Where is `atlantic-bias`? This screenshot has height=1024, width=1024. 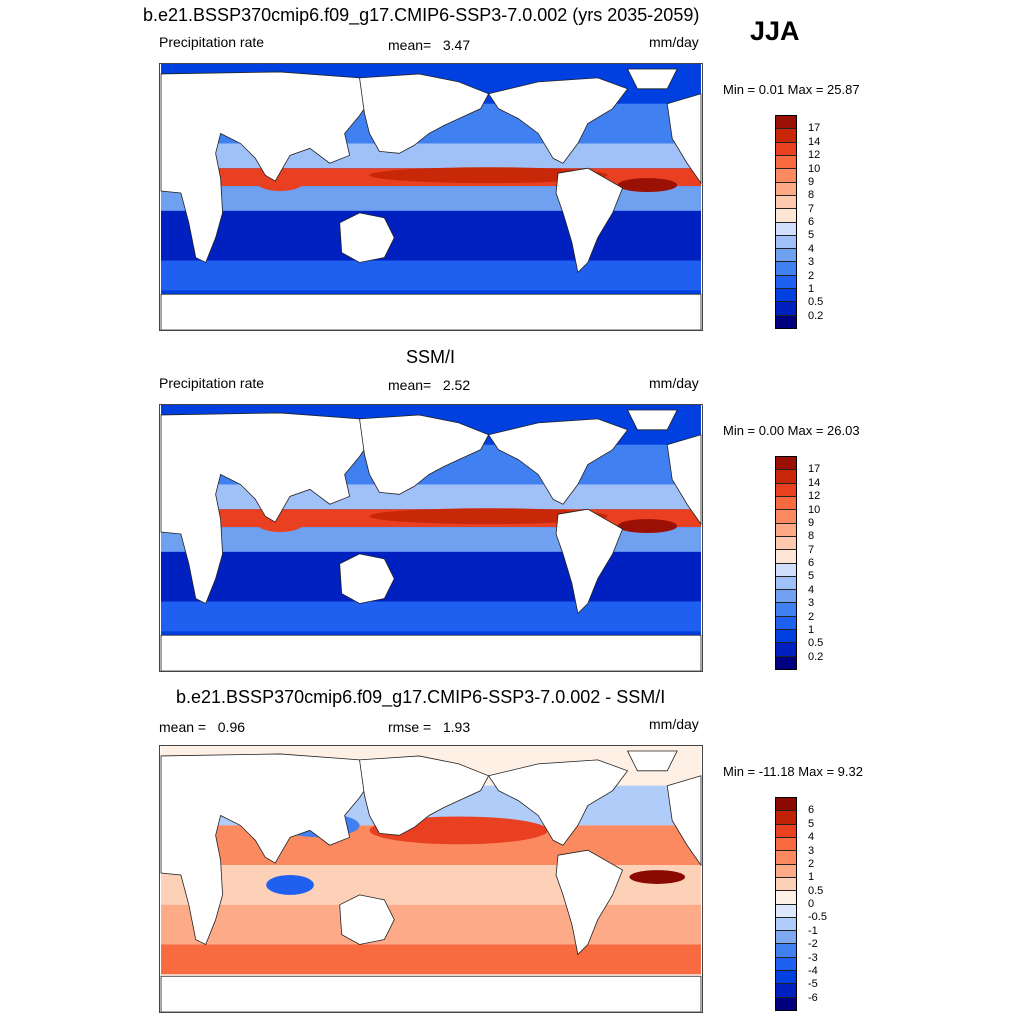 atlantic-bias is located at coordinates (657, 877).